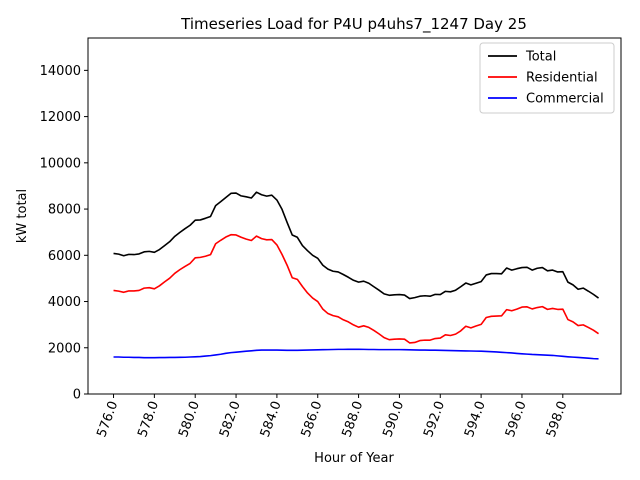 The image size is (640, 480). What do you see at coordinates (64, 348) in the screenshot?
I see `y-tick-label: 2000` at bounding box center [64, 348].